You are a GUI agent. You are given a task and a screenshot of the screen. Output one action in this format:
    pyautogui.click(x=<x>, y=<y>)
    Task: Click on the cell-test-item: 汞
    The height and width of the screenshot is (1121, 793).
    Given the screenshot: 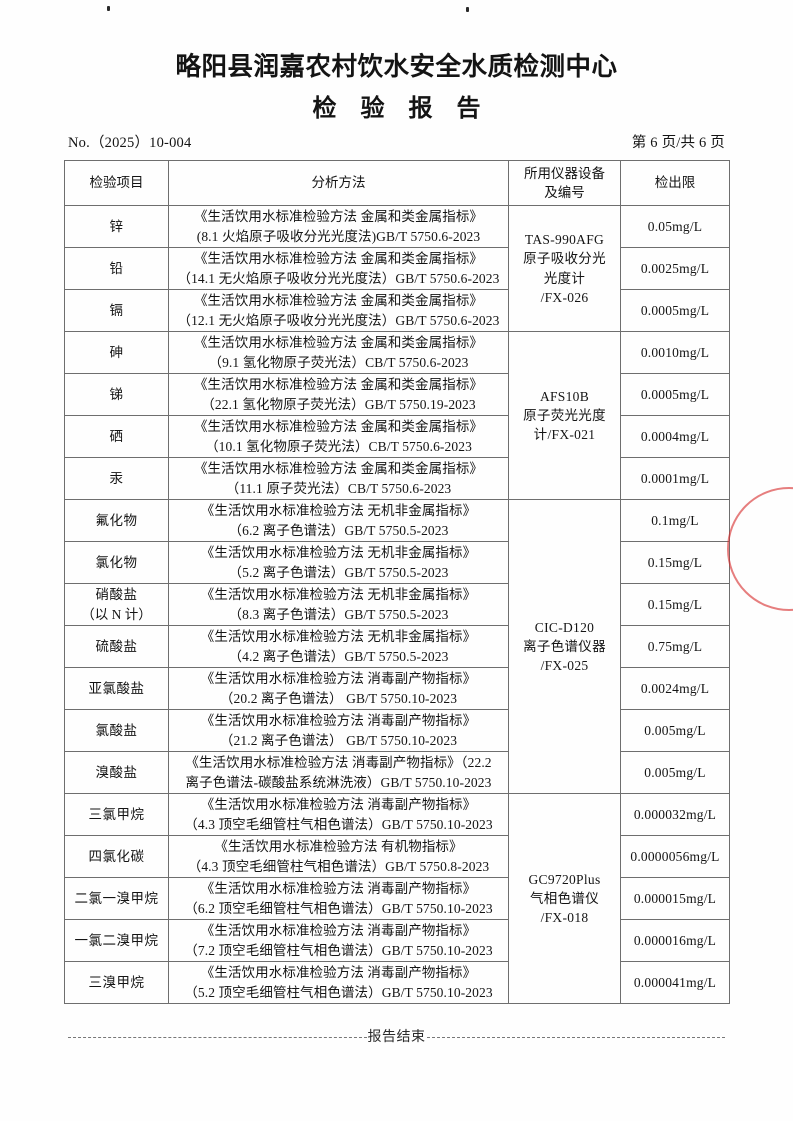 What is the action you would take?
    pyautogui.click(x=116, y=478)
    